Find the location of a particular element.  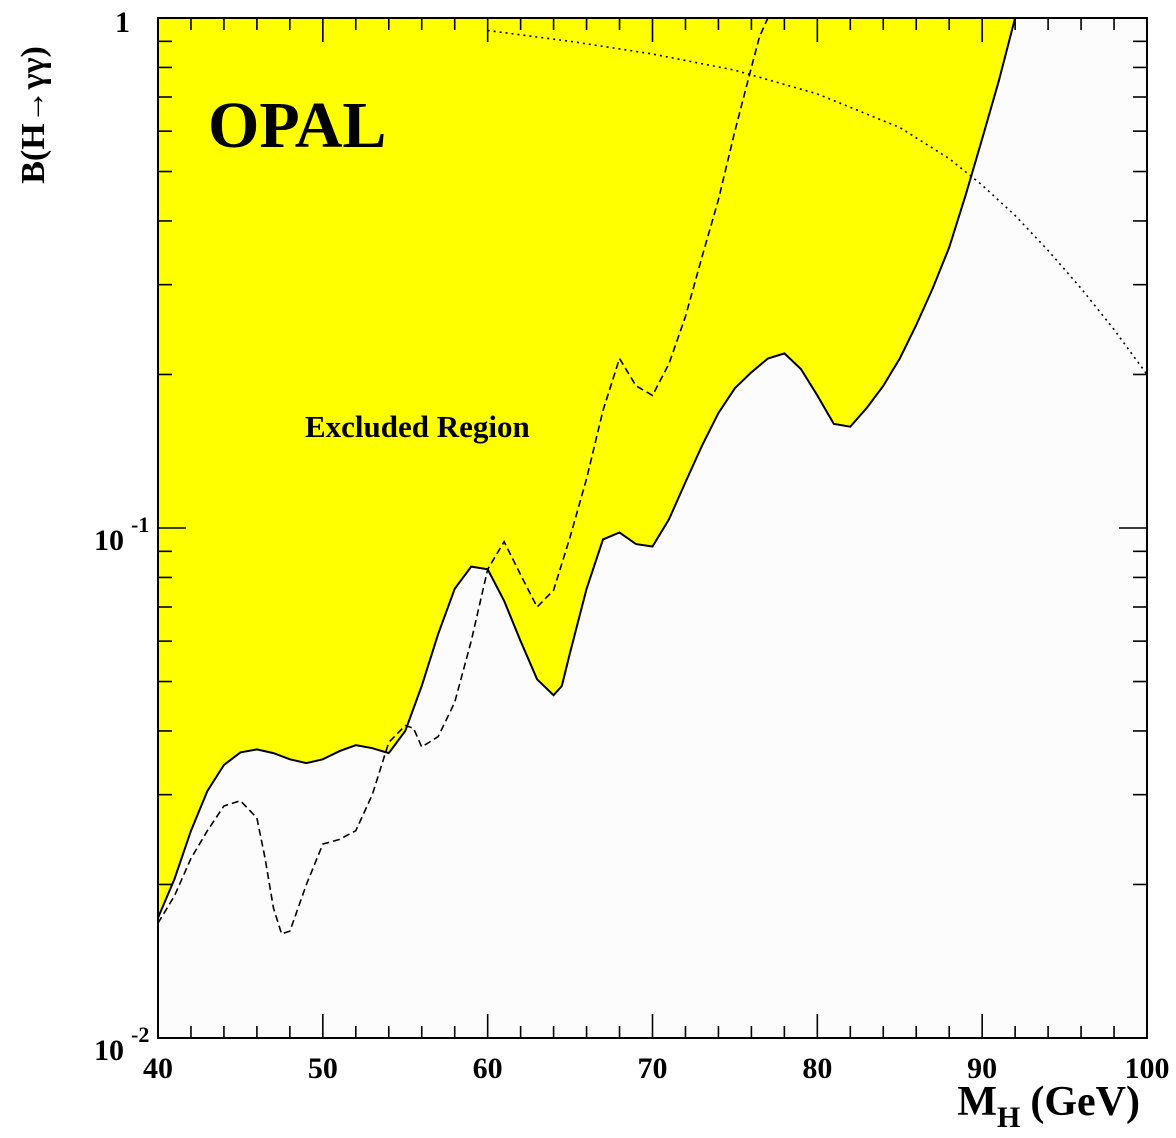

excluded-region-label: Excluded Region is located at coordinates (417, 426).